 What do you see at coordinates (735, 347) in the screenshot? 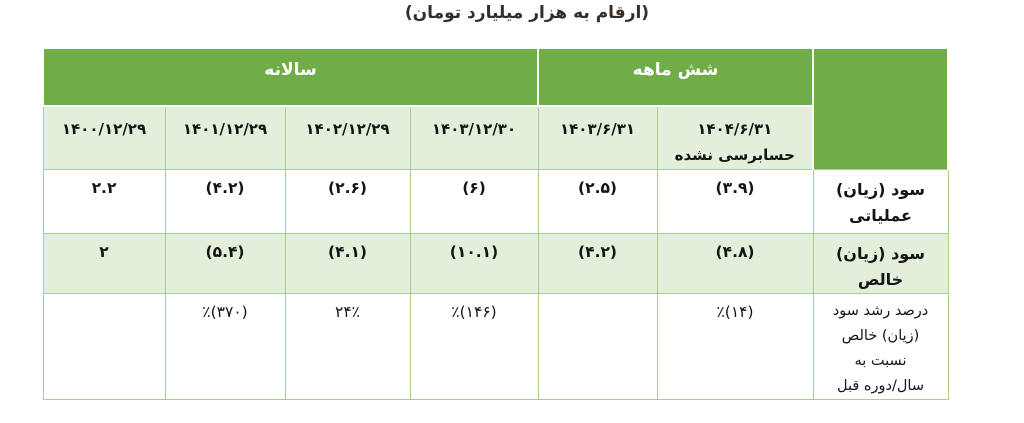
I see `table-cell: (۱۴)٪` at bounding box center [735, 347].